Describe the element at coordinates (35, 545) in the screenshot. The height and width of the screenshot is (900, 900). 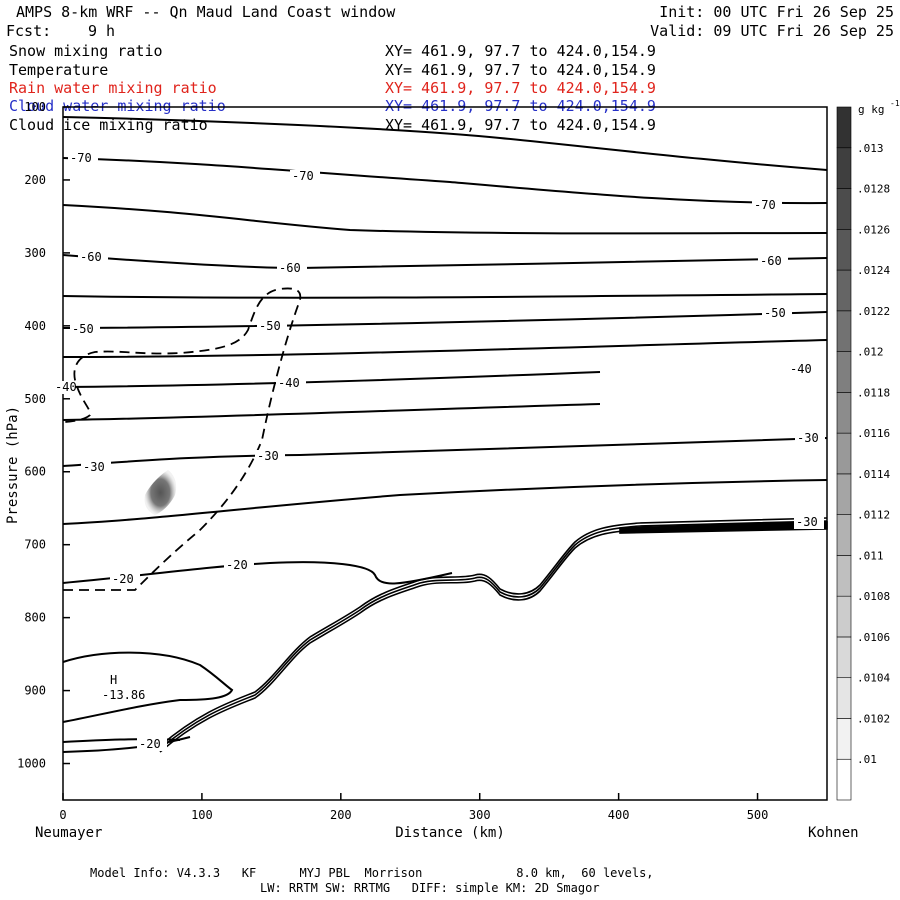
I see `y-tick-label: 700` at that location.